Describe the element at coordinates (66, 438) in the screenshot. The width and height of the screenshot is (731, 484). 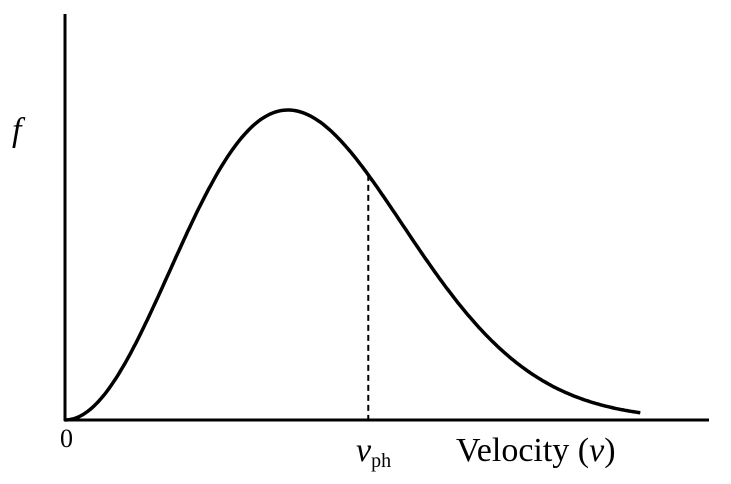
I see `x-tick-zero: 0` at that location.